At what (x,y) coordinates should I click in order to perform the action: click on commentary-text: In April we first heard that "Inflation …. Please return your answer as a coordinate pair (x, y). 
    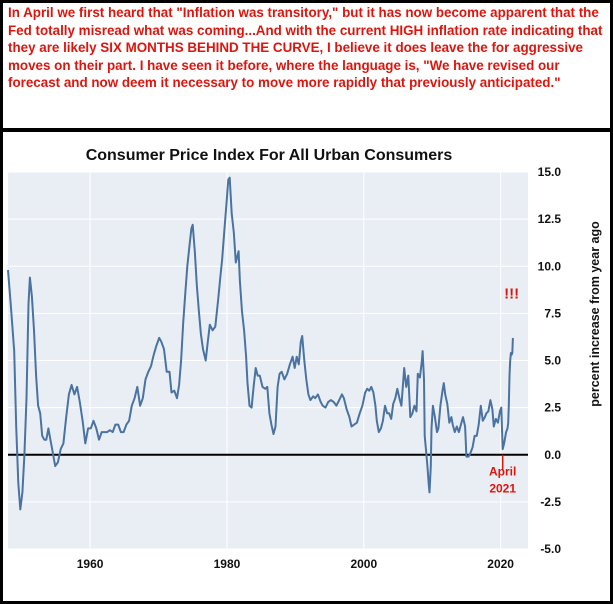
    Looking at the image, I should click on (305, 48).